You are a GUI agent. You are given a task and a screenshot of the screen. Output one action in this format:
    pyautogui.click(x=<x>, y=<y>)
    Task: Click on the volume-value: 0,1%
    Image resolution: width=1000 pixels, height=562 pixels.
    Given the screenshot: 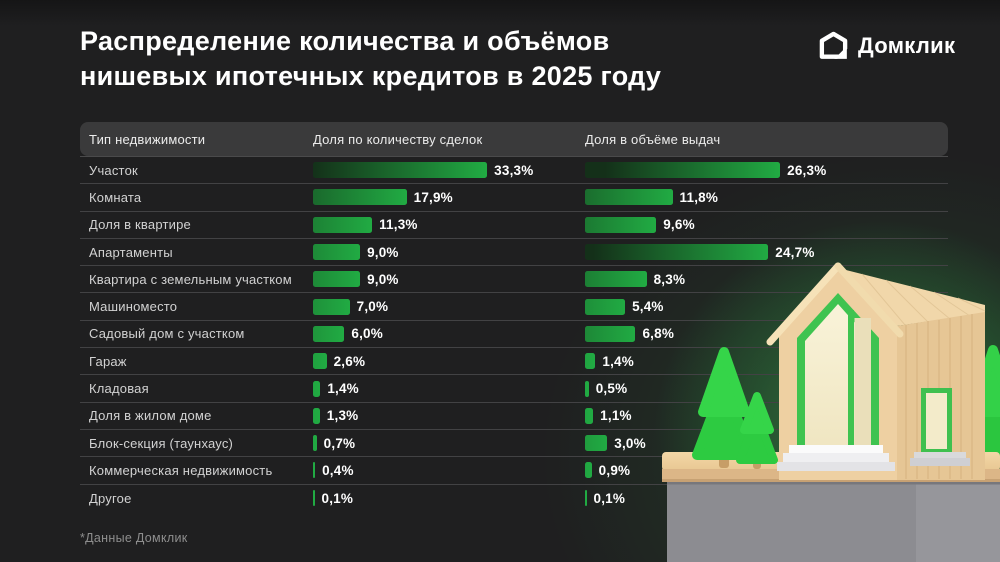 What is the action you would take?
    pyautogui.click(x=609, y=498)
    